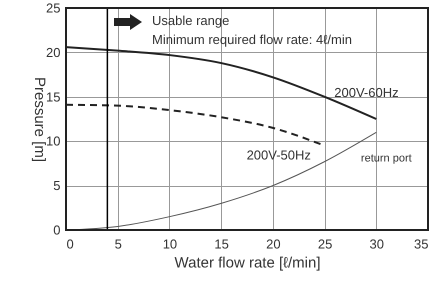 The height and width of the screenshot is (293, 438). I want to click on y-tick-label: 10, so click(53, 141).